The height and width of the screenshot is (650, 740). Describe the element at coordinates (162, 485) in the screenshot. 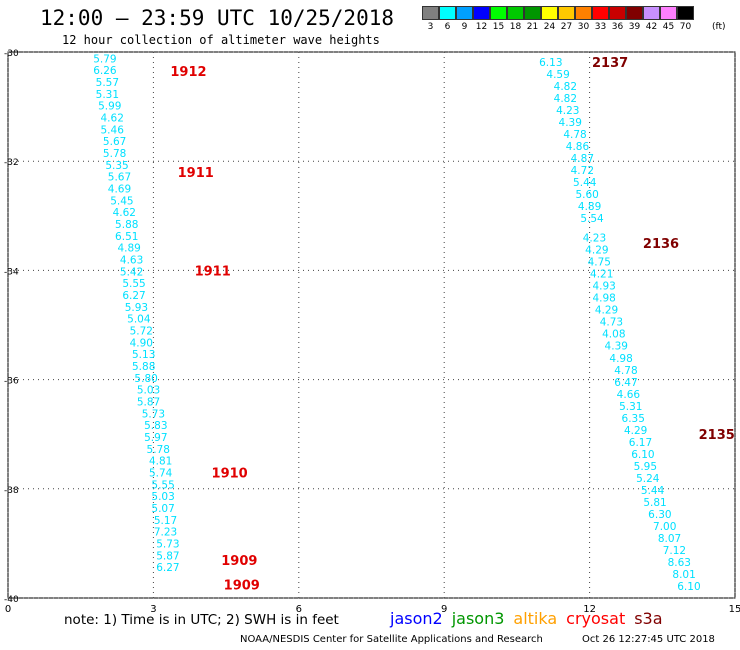

I see `data-point: 5.55` at that location.